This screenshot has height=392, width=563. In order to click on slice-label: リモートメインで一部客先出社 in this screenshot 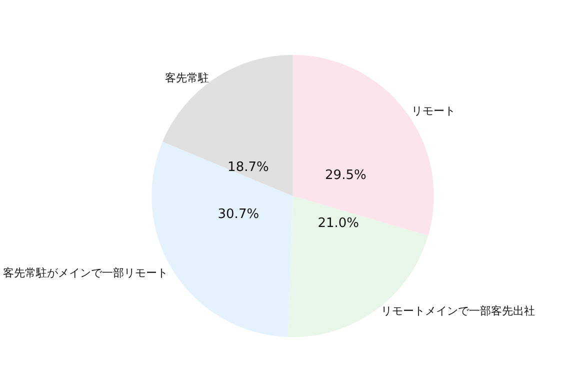, I will do `click(458, 311)`.